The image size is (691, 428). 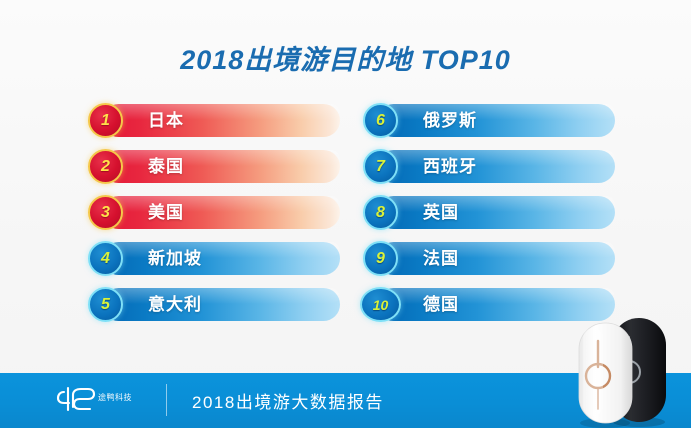 I want to click on wireless-mouse-image, so click(x=631, y=369).